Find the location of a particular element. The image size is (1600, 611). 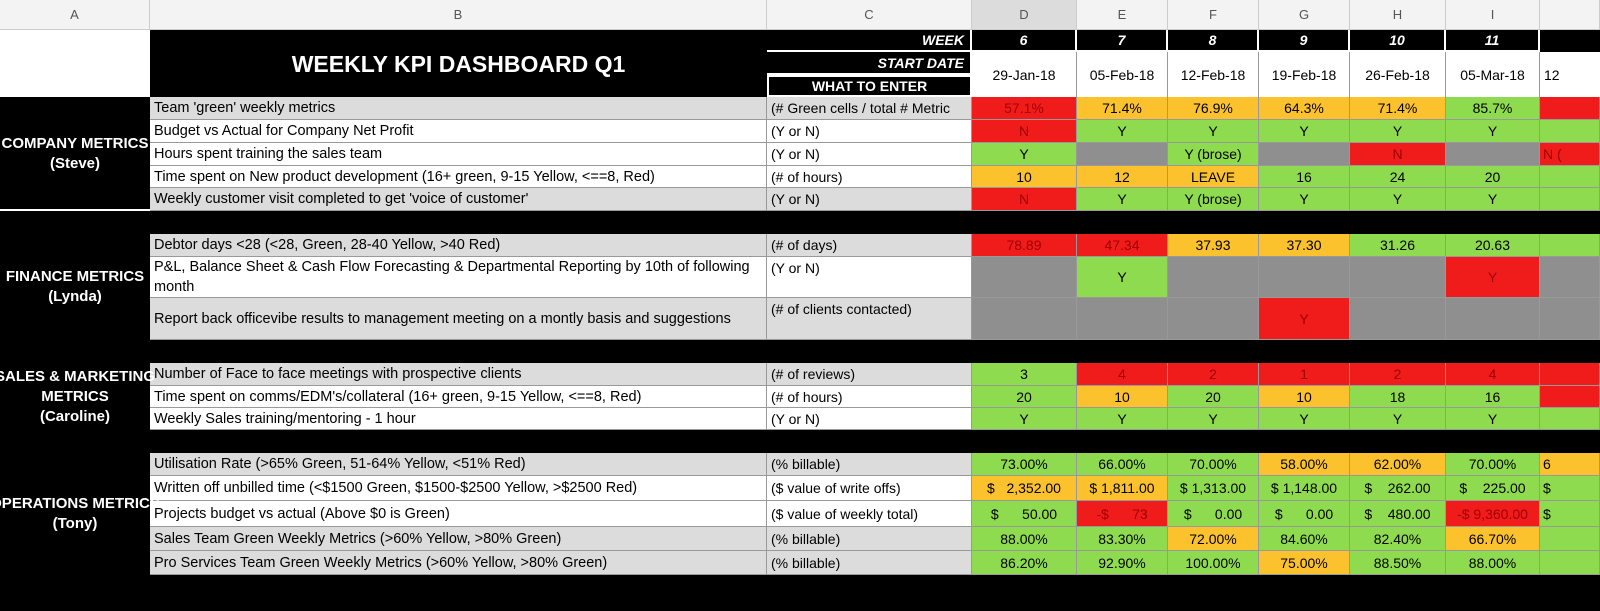

week-number: 6 is located at coordinates (1024, 41).